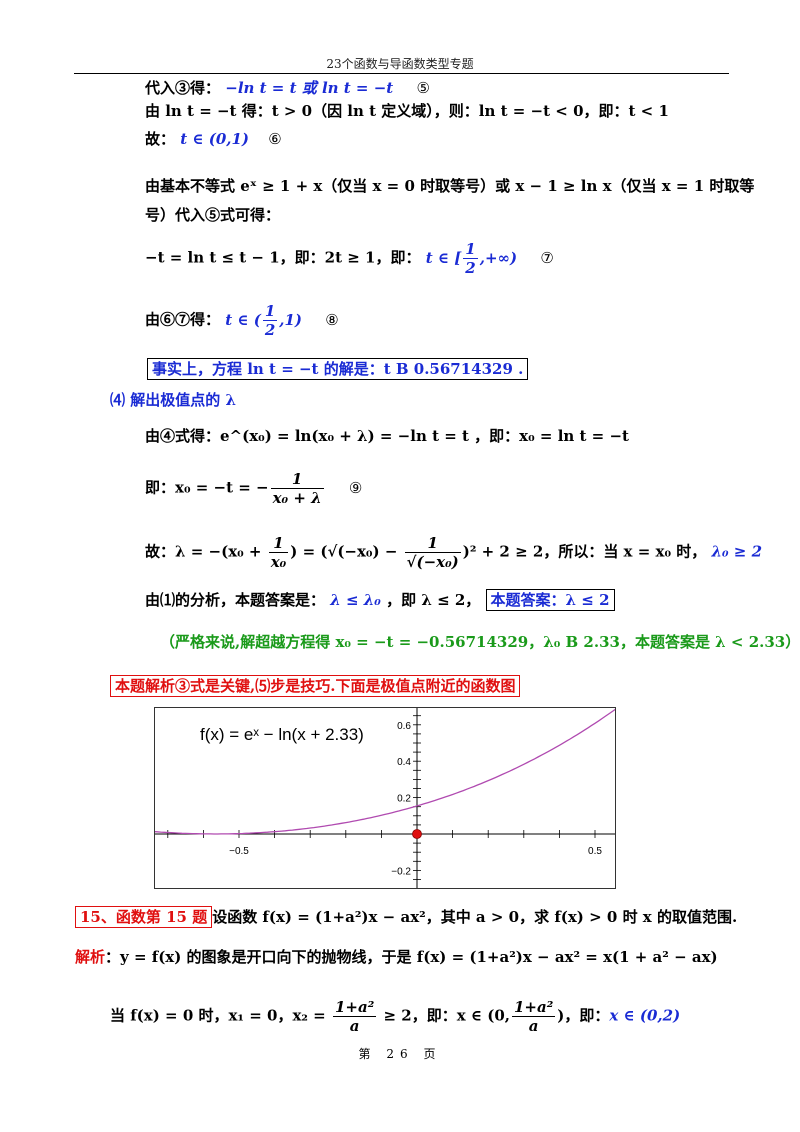  Describe the element at coordinates (355, 600) in the screenshot. I see `equation: λ ≤ λ₀` at that location.